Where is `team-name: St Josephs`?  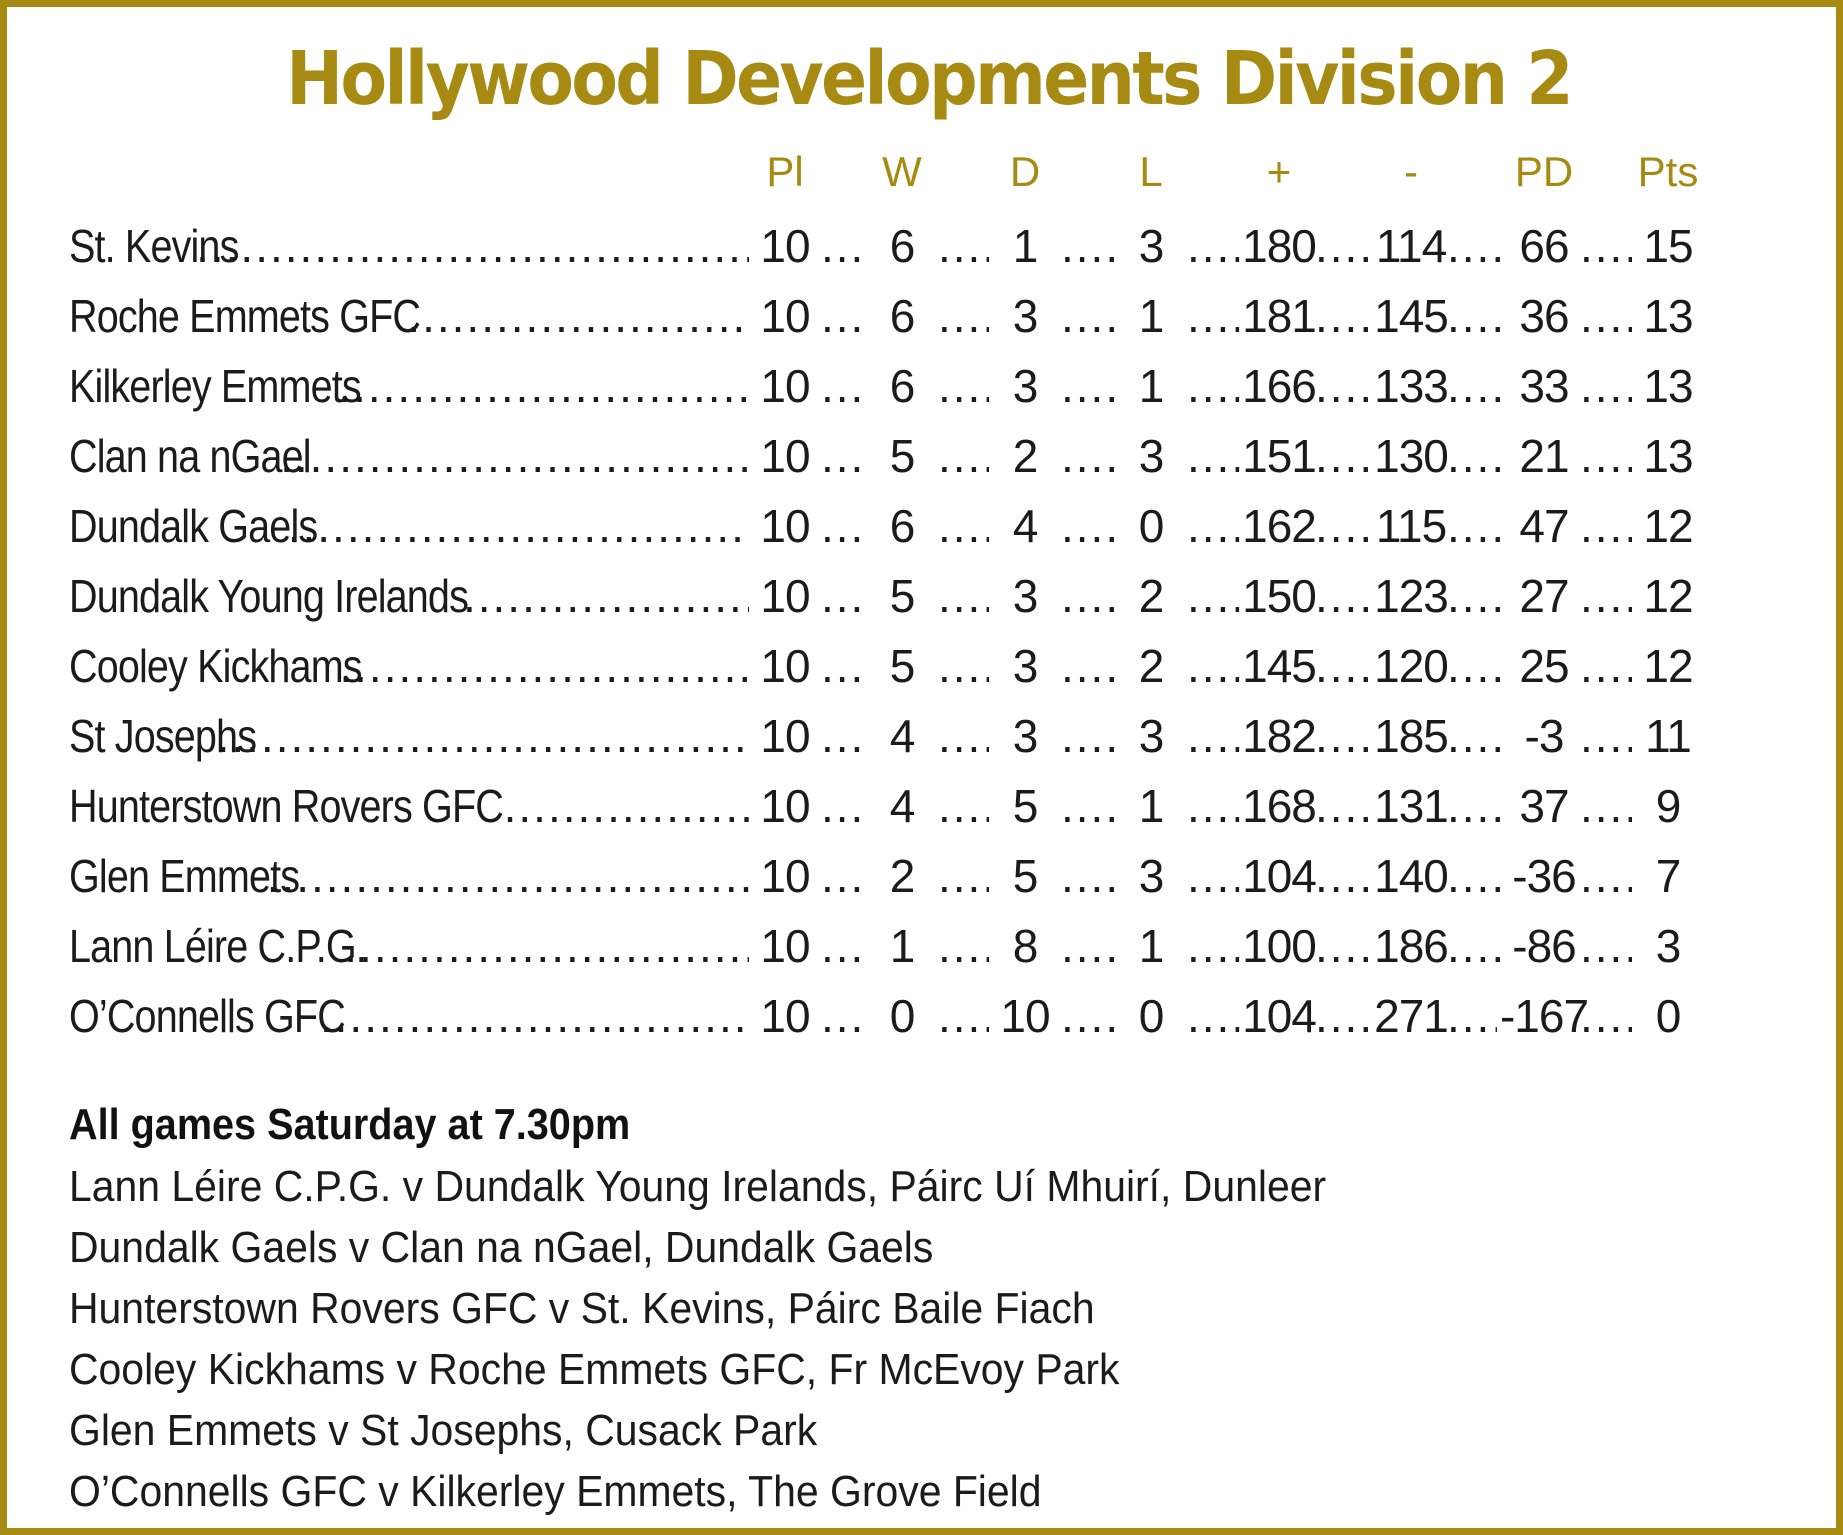 team-name: St Josephs is located at coordinates (163, 736).